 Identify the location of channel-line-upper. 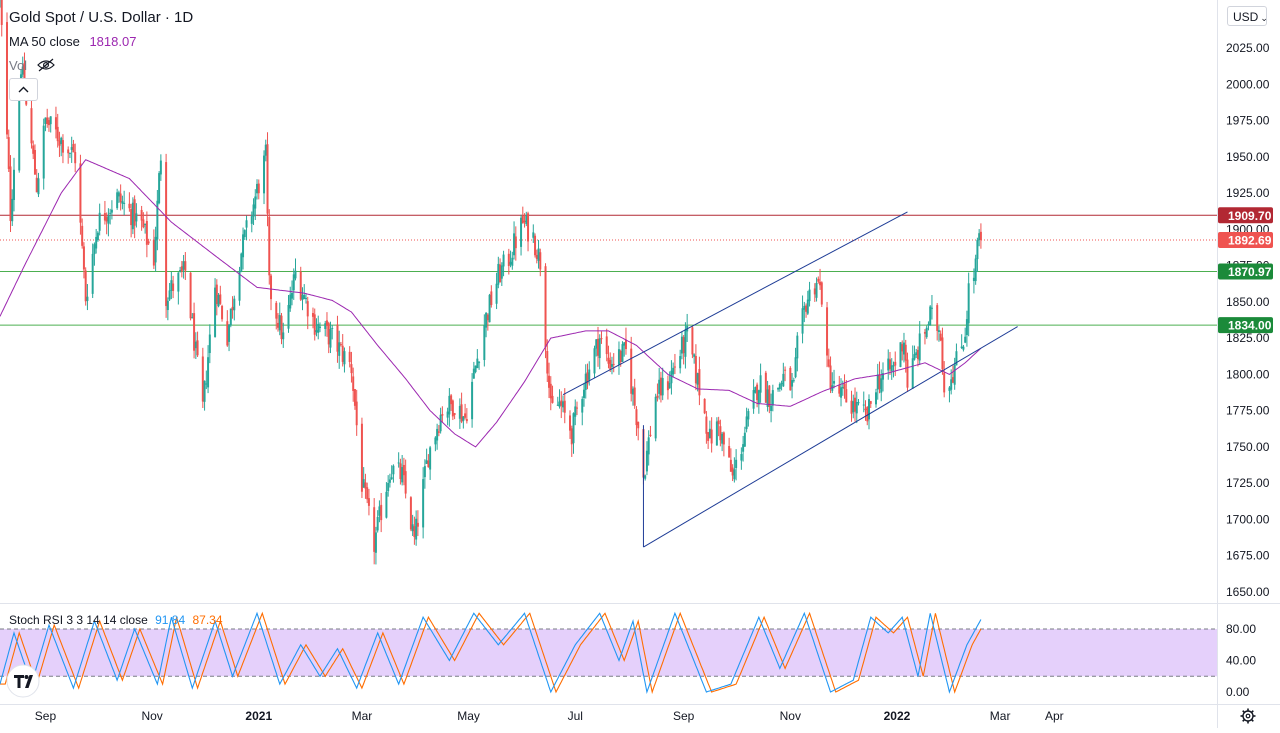
(735, 303).